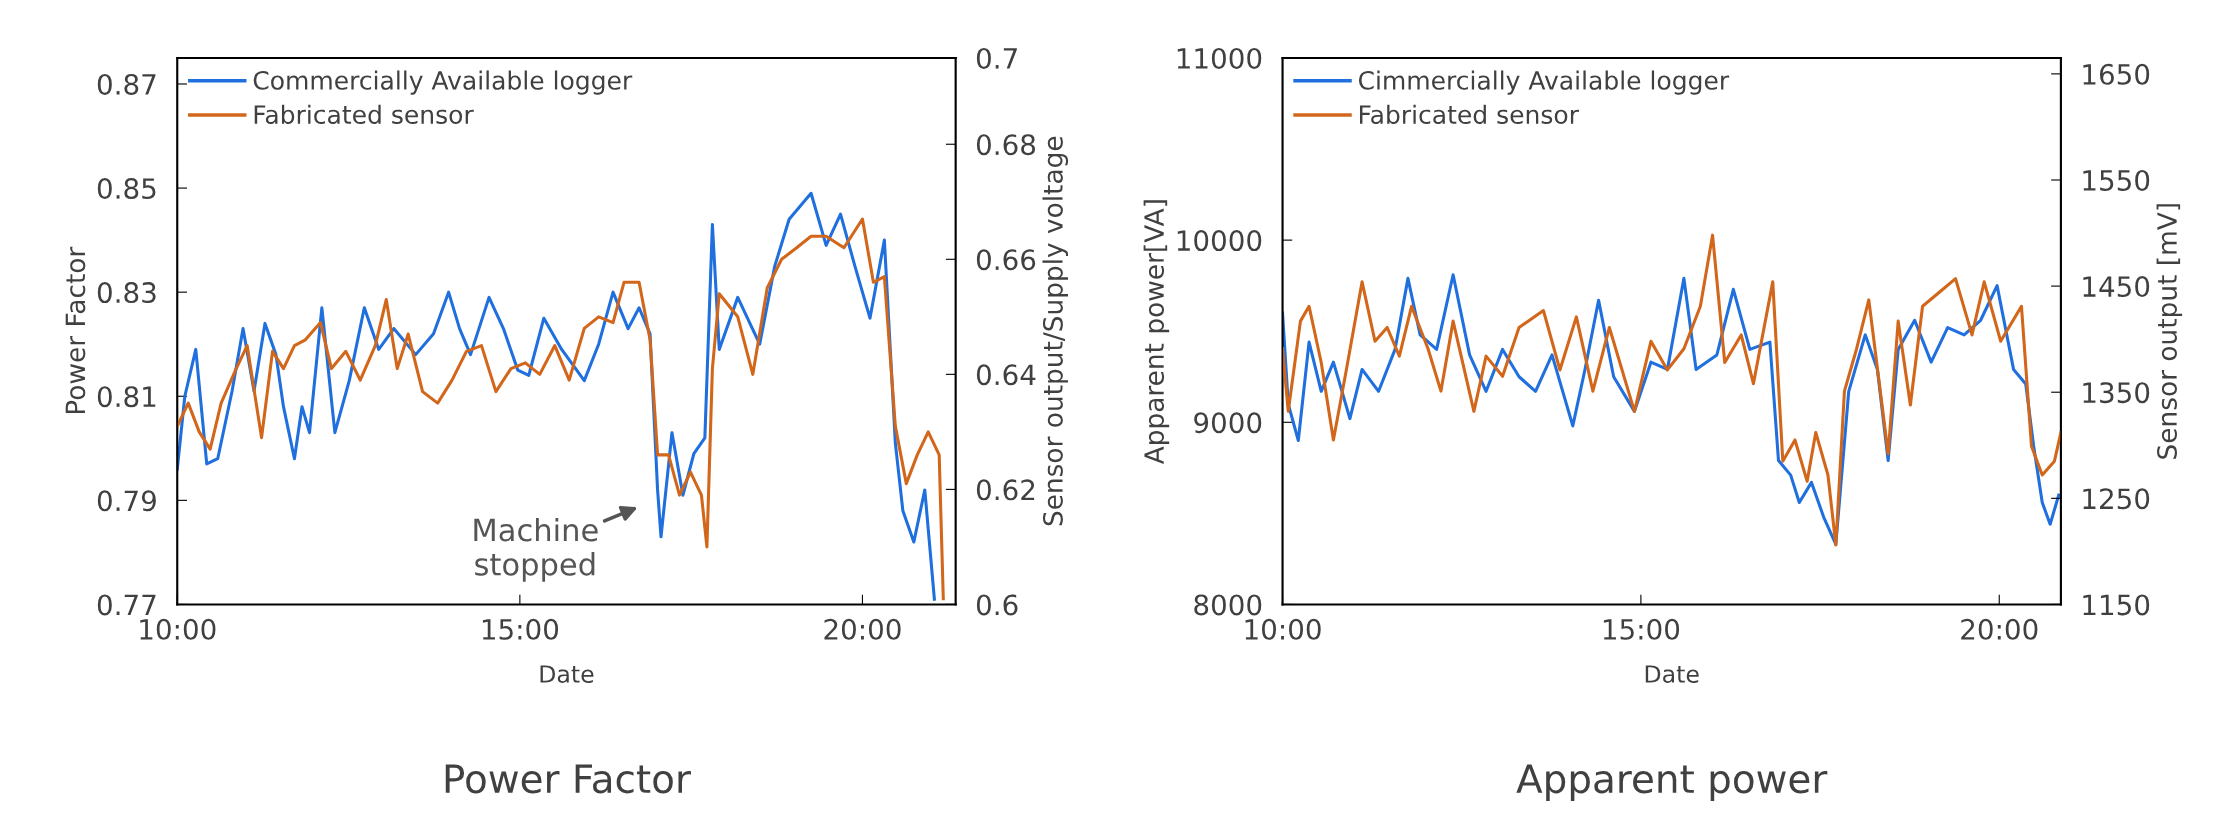  I want to click on y-axis-title: Power Factor, so click(75, 330).